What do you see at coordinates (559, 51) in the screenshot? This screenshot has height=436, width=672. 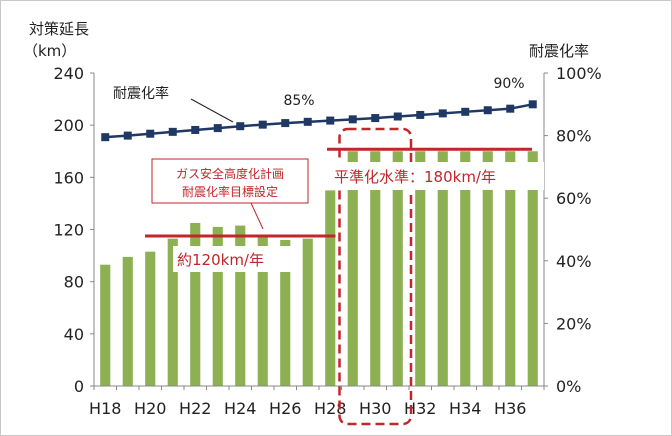 I see `right-axis-title: 耐震化率` at bounding box center [559, 51].